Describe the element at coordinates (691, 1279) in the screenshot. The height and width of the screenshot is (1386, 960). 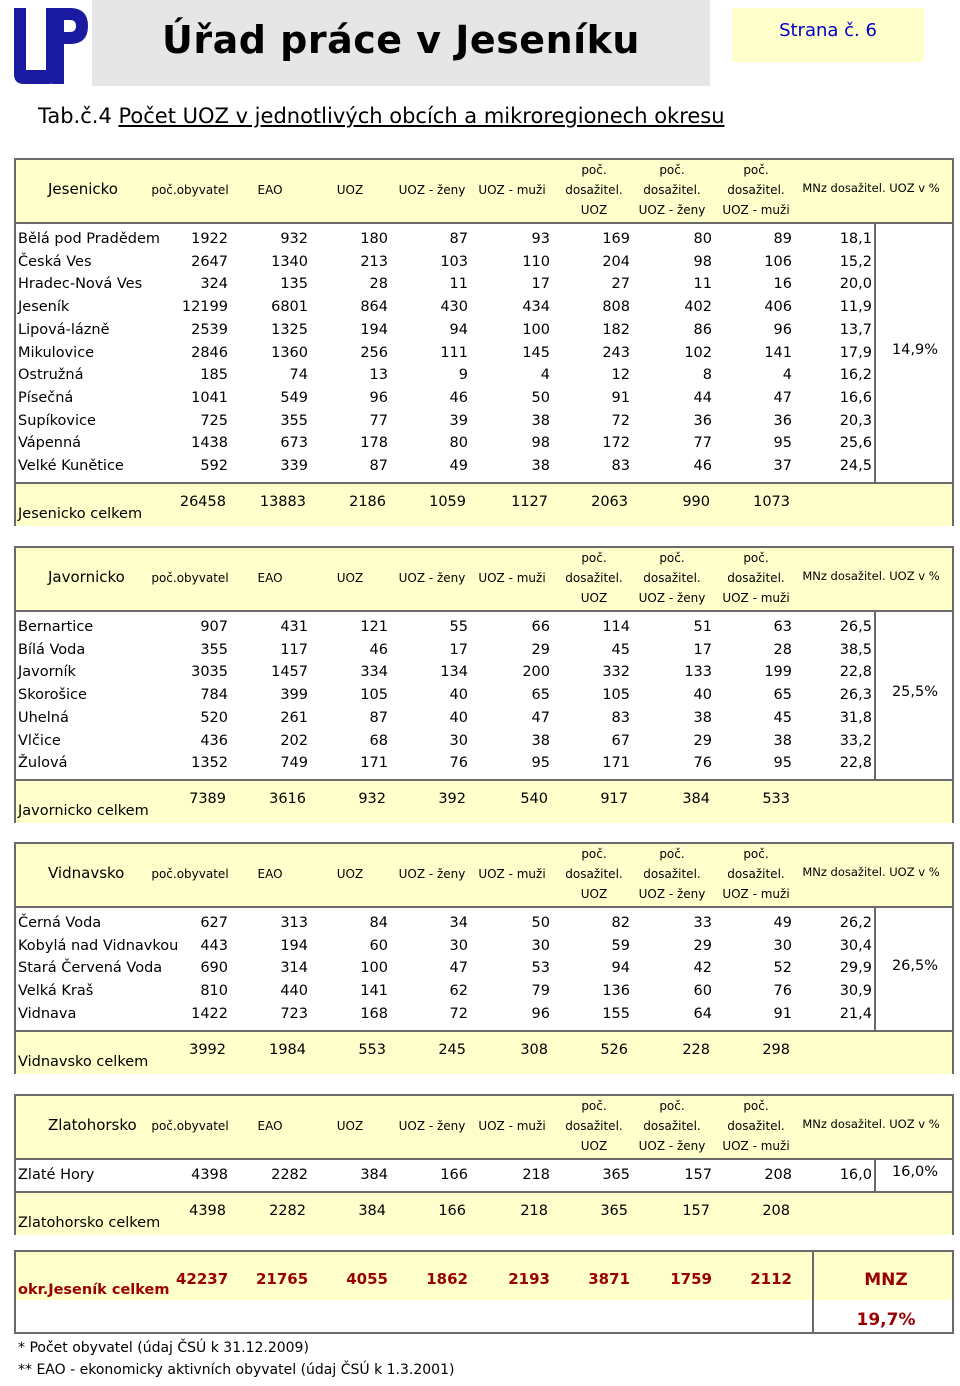
I see `grand-total-dos-zeny: 1759` at that location.